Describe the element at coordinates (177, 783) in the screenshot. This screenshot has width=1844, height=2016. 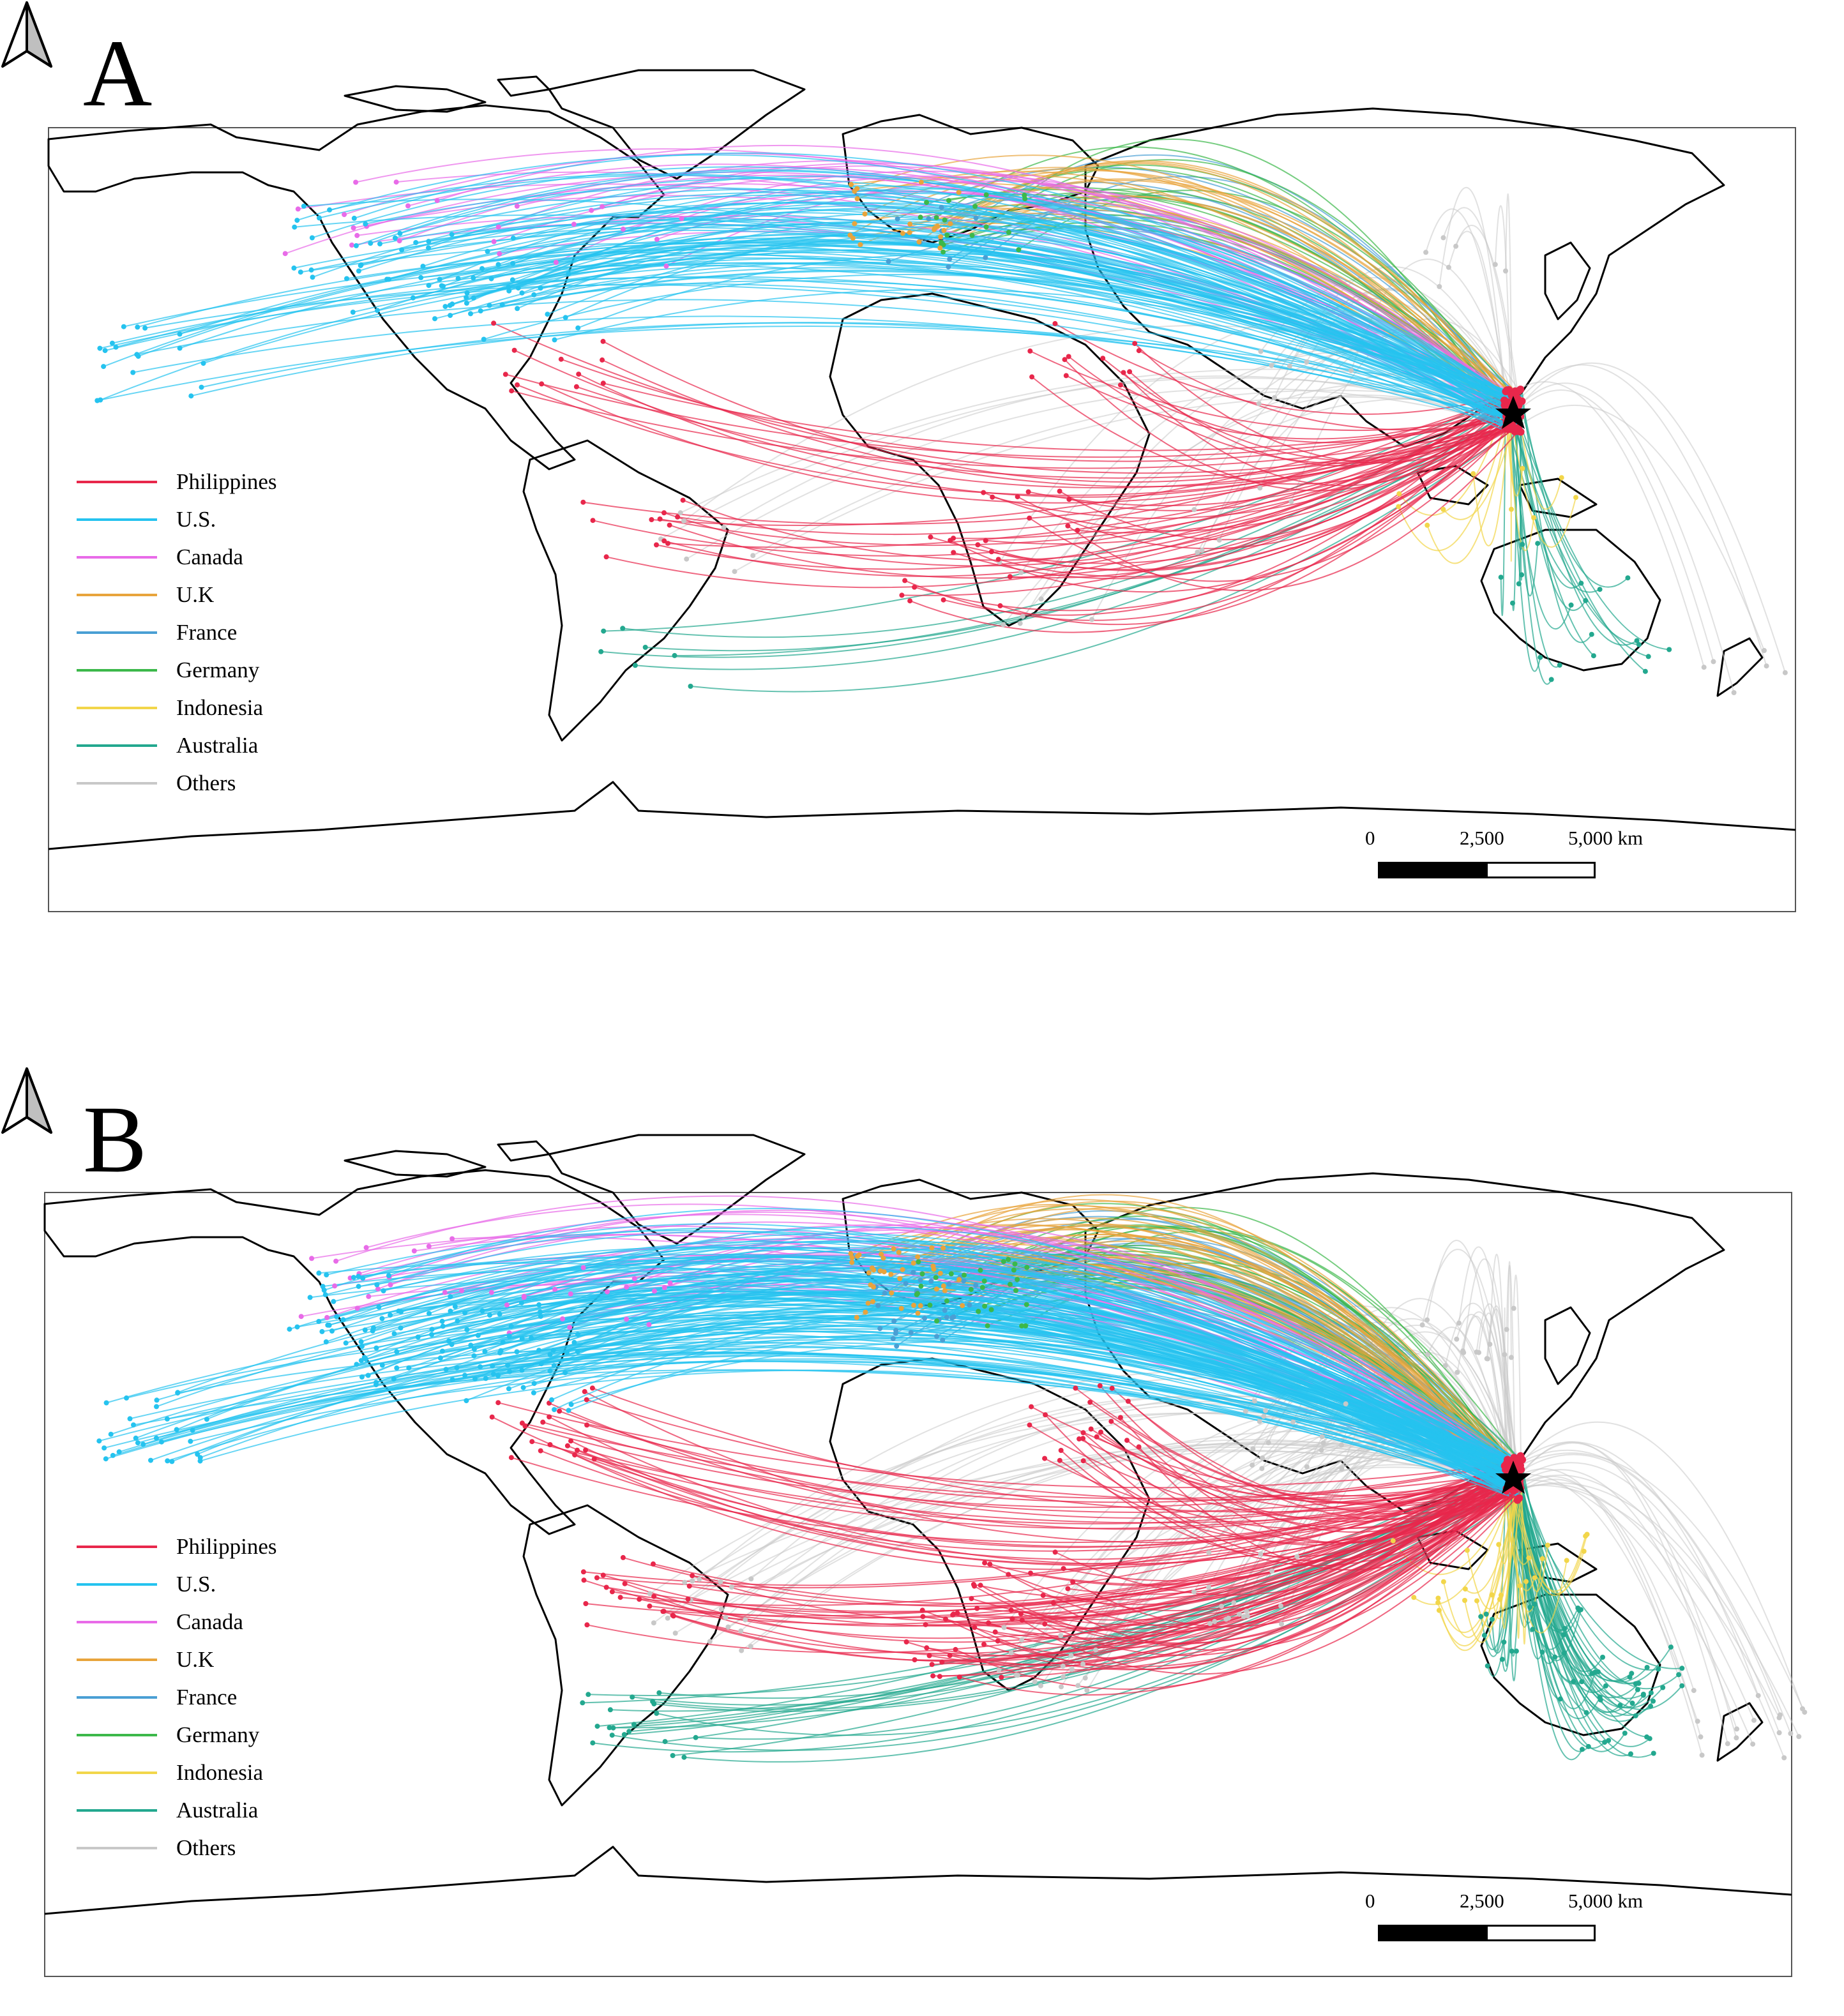
I see `legend-item-others: Others` at that location.